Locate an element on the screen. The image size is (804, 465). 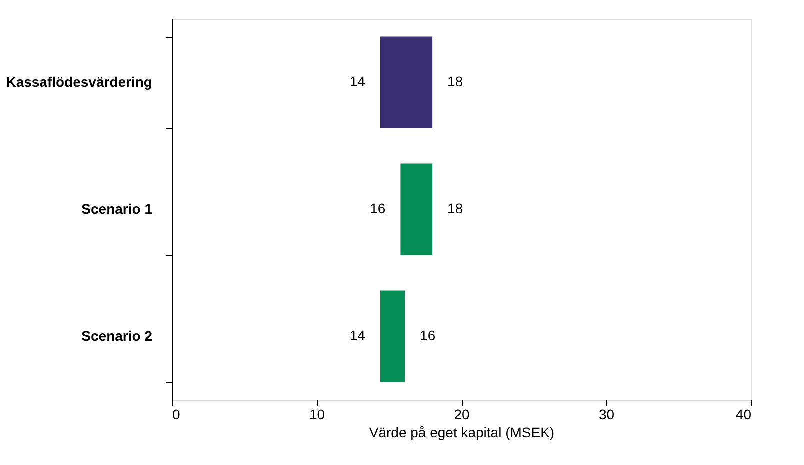
x-tick-label: 30 is located at coordinates (606, 414).